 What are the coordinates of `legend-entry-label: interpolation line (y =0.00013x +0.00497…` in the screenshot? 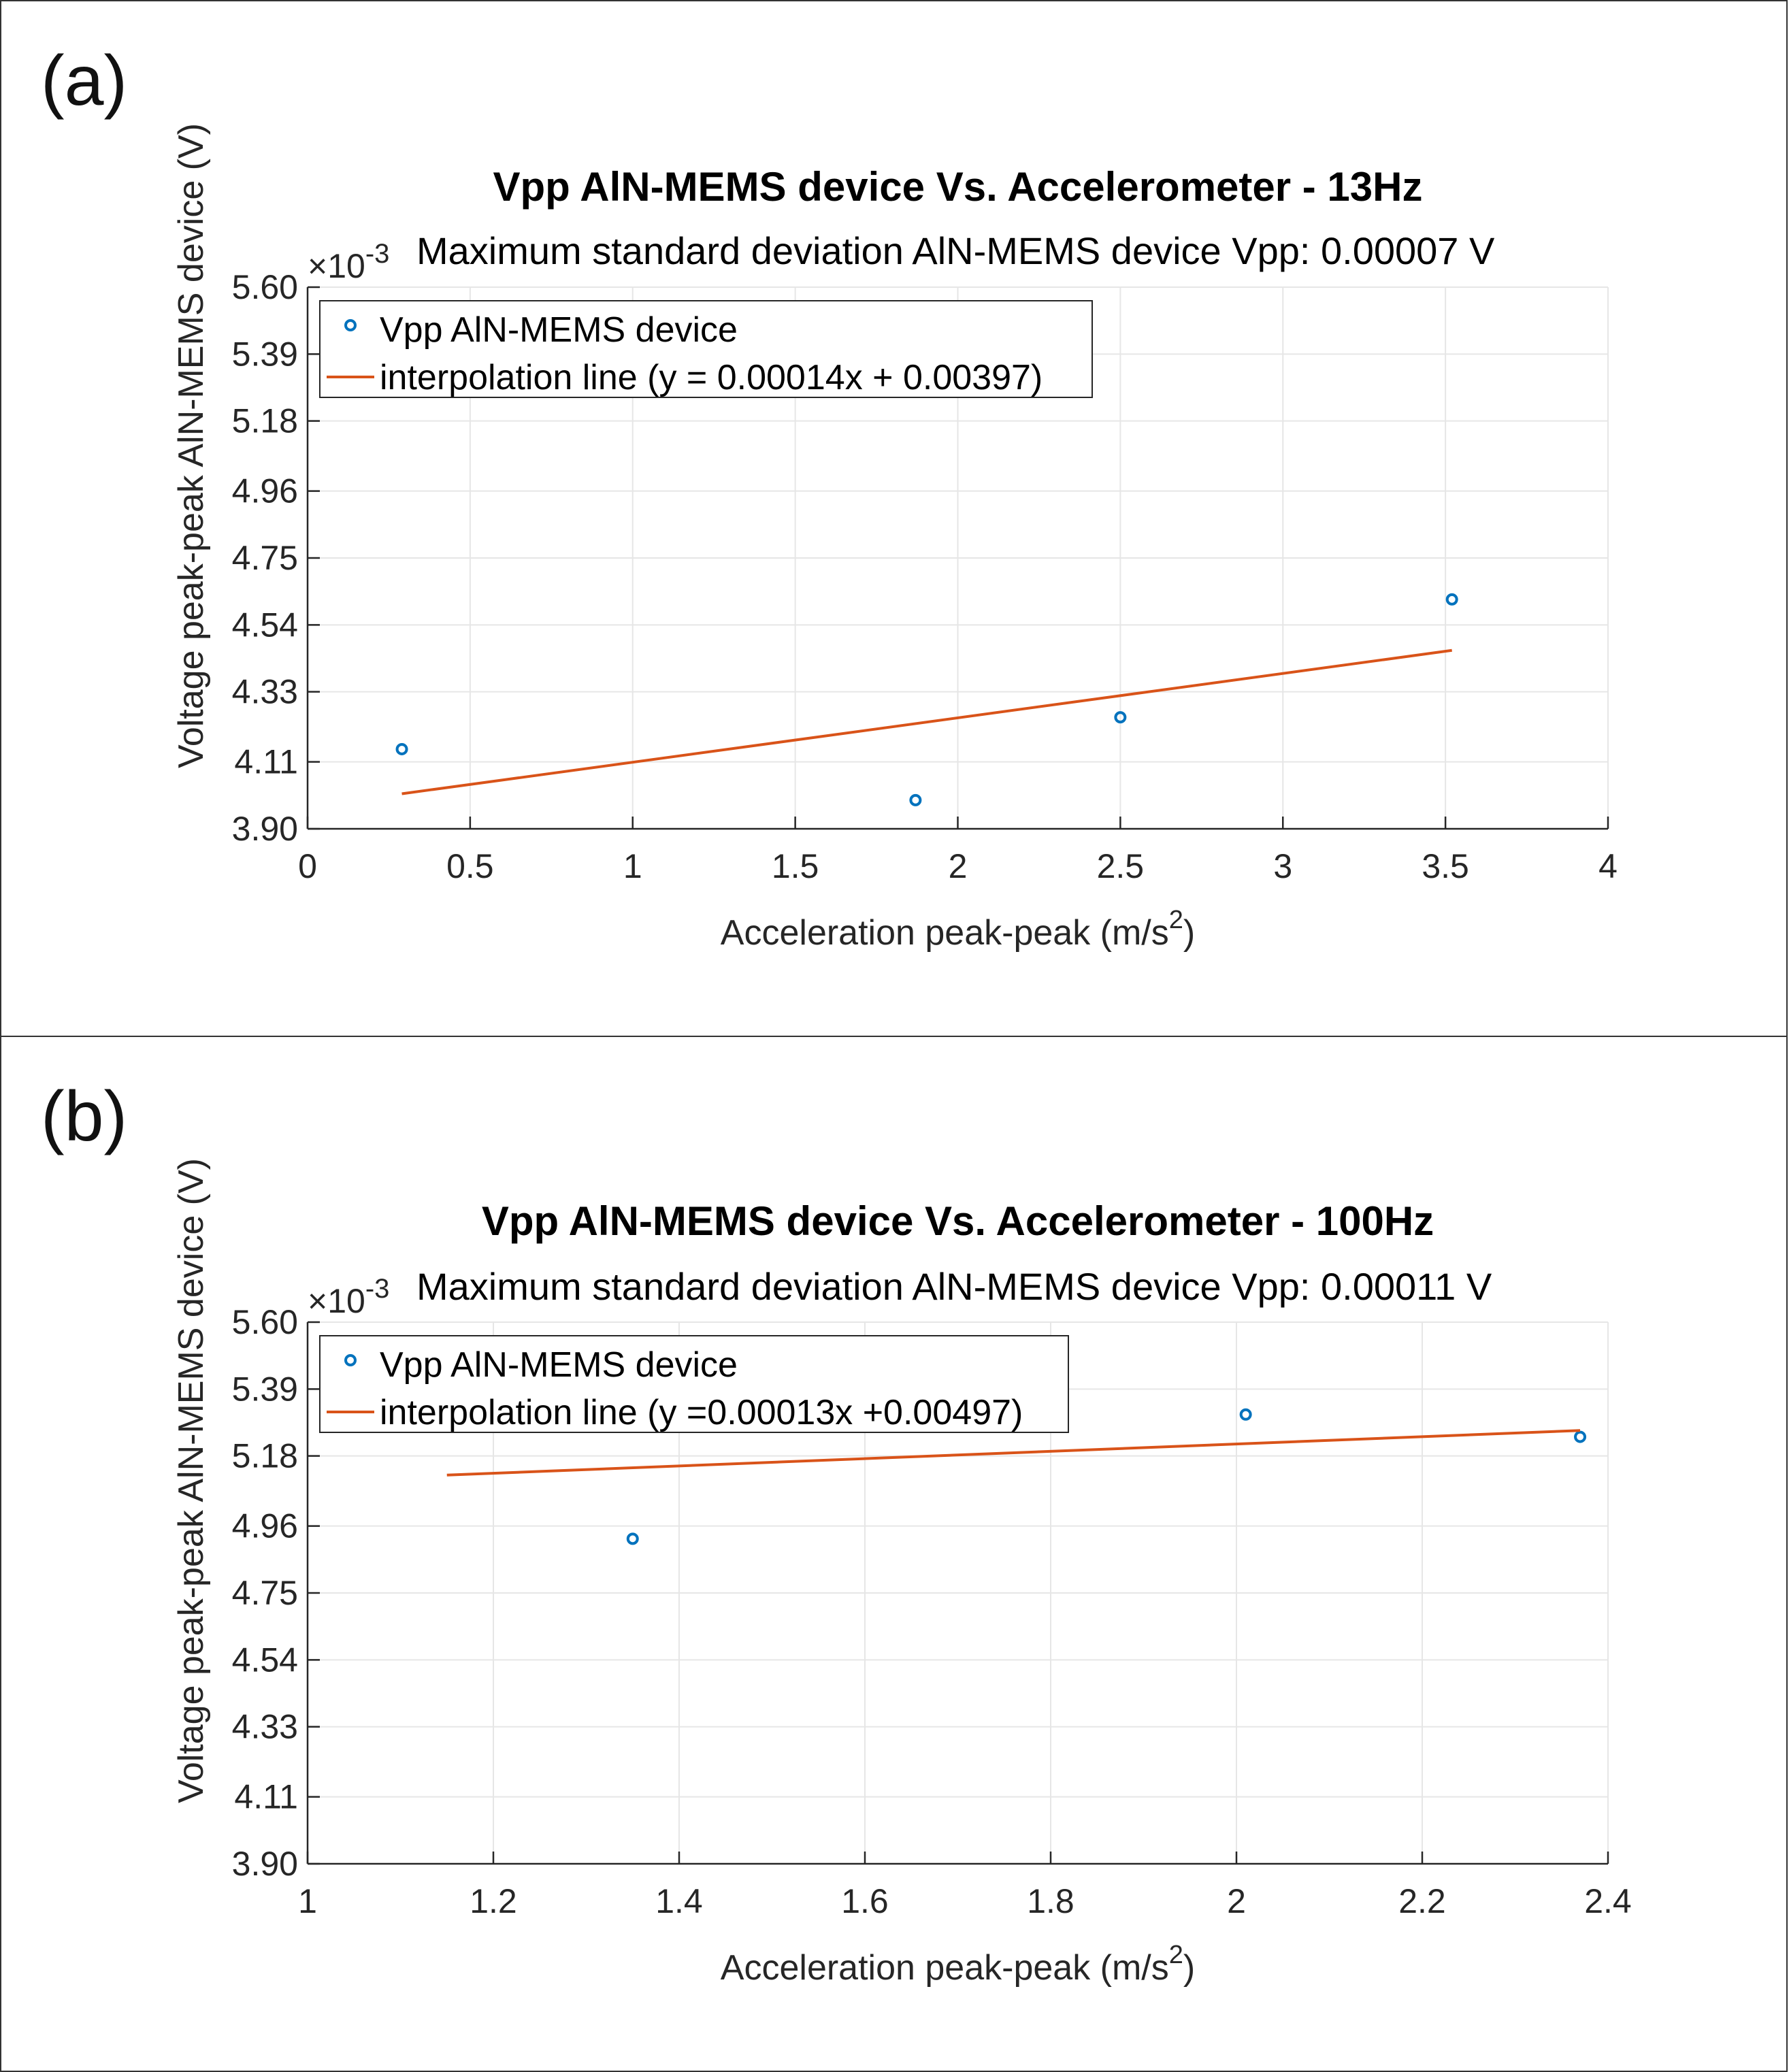 It's located at (702, 1412).